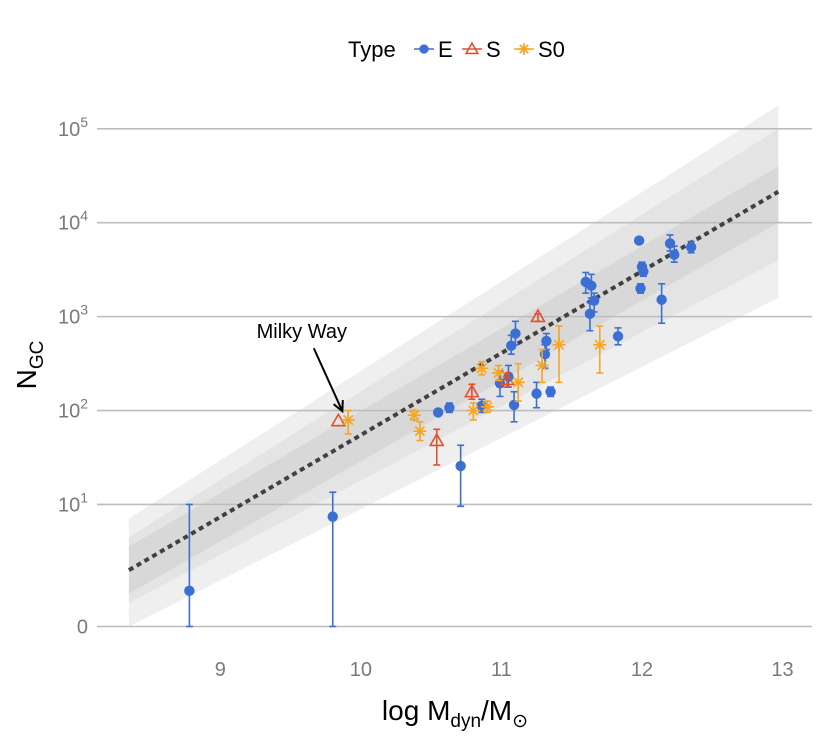 The image size is (830, 738). Describe the element at coordinates (456, 49) in the screenshot. I see `legend: Type E S S0` at that location.